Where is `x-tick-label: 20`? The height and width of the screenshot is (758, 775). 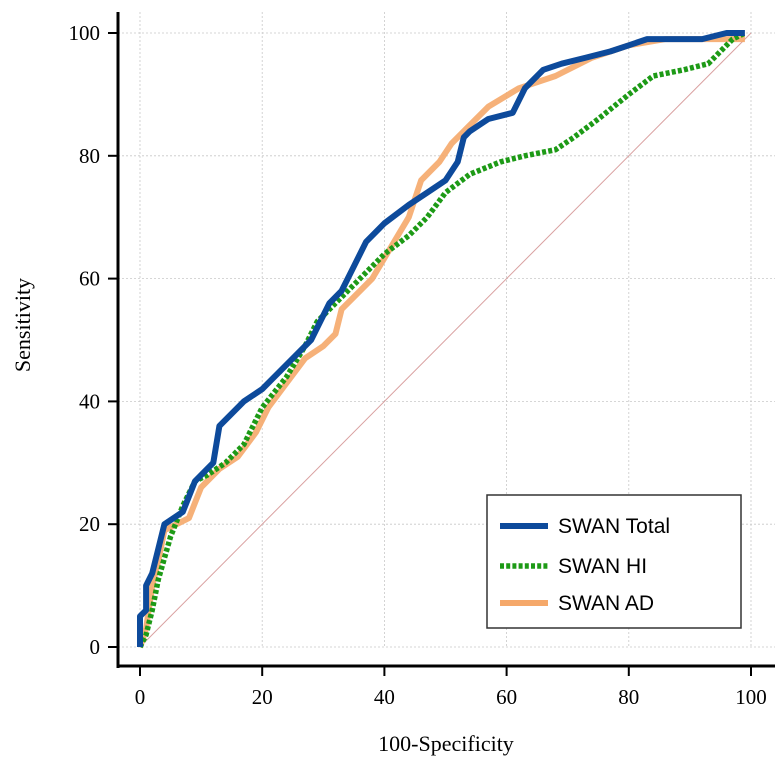
x-tick-label: 20 is located at coordinates (262, 697).